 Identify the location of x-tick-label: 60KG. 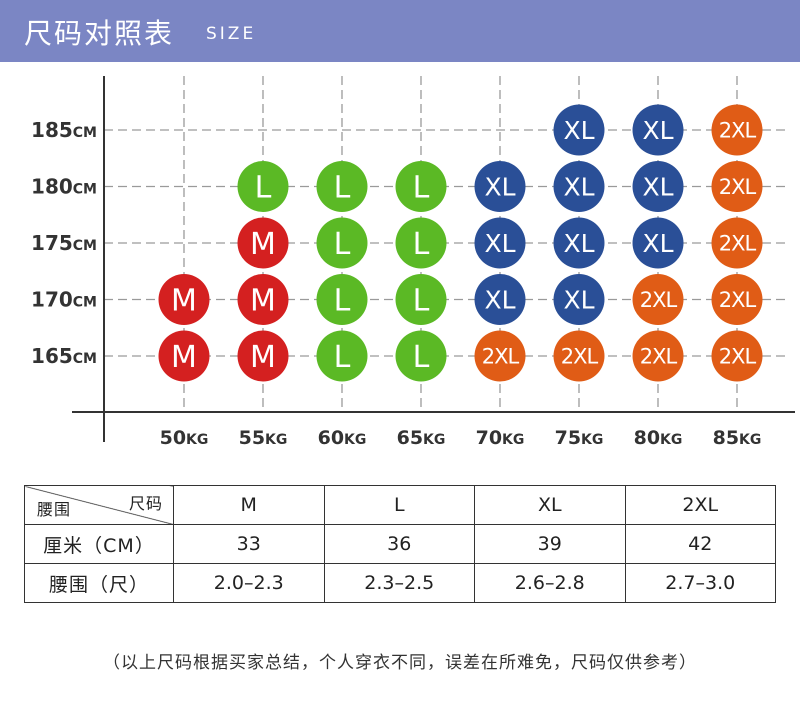
(342, 438).